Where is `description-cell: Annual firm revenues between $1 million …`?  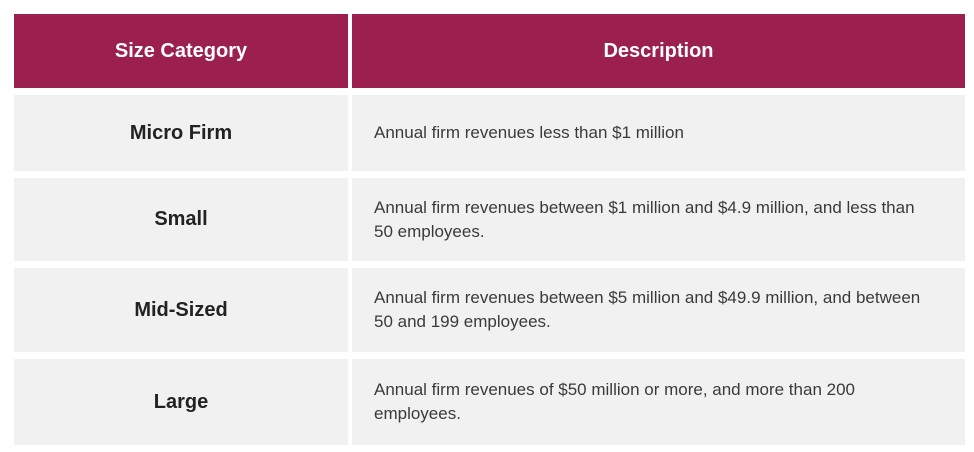 description-cell: Annual firm revenues between $1 million … is located at coordinates (658, 219).